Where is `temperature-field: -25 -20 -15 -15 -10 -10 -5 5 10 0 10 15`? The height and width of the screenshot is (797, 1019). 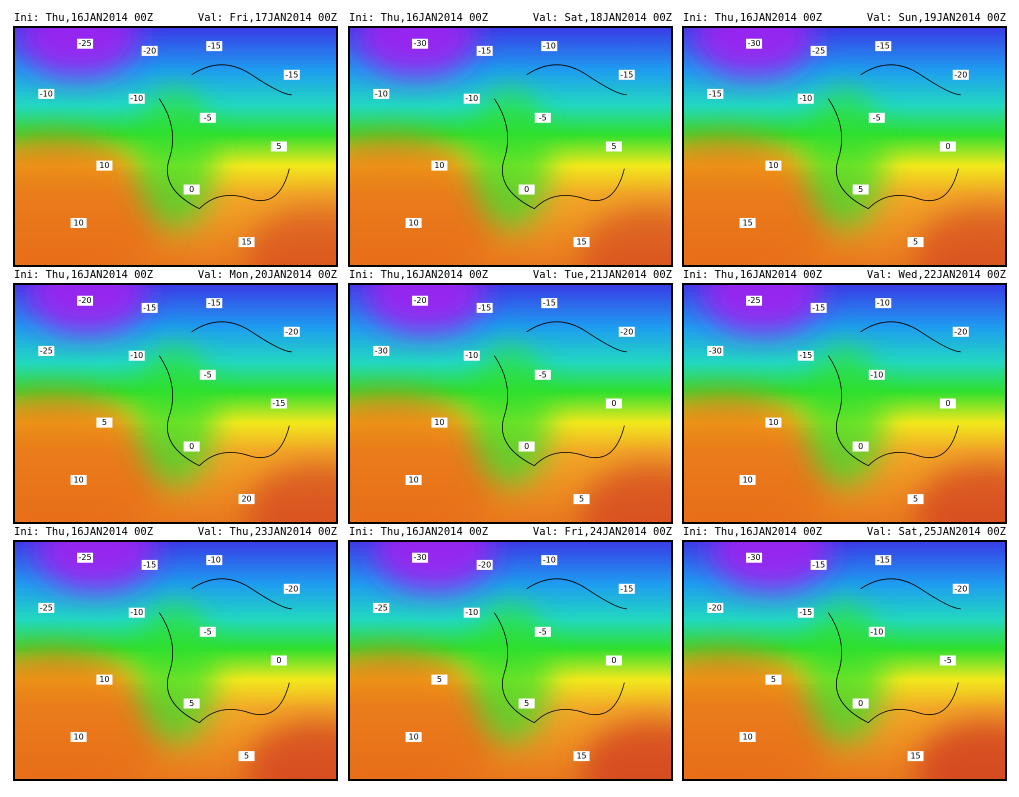
temperature-field: -25 -20 -15 -15 -10 -10 -5 5 10 0 10 15 is located at coordinates (175, 146).